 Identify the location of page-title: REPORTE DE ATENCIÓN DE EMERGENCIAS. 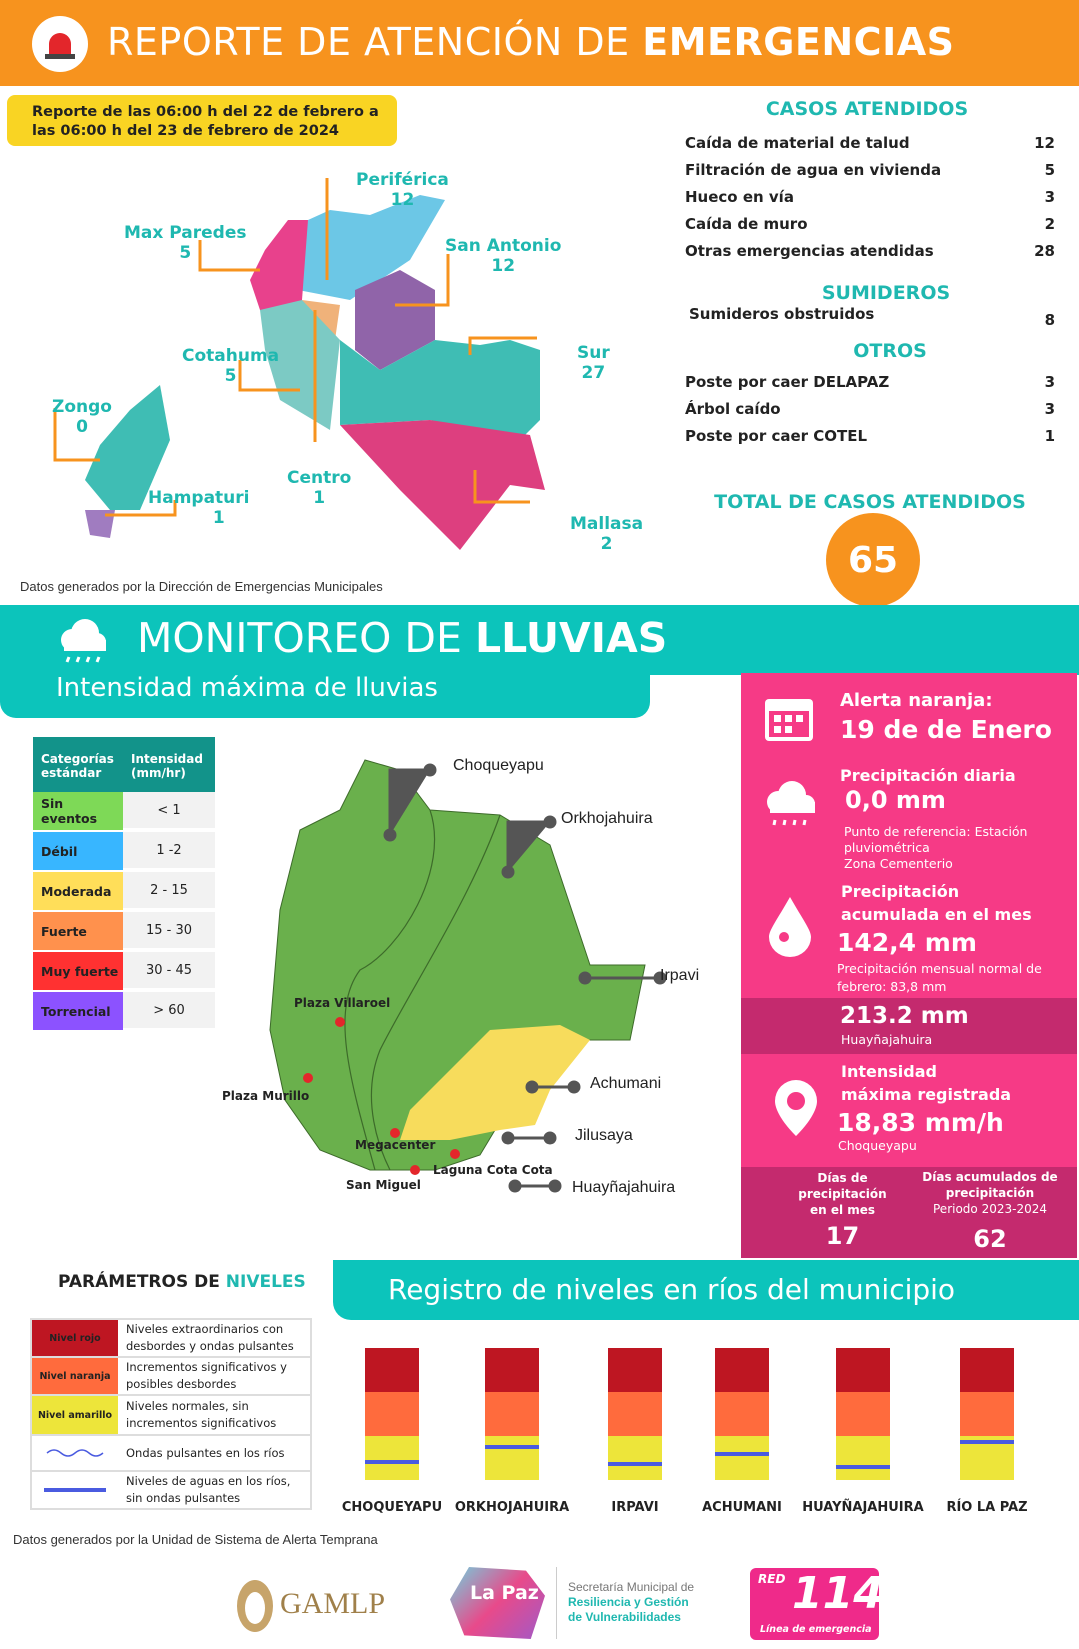
(531, 42).